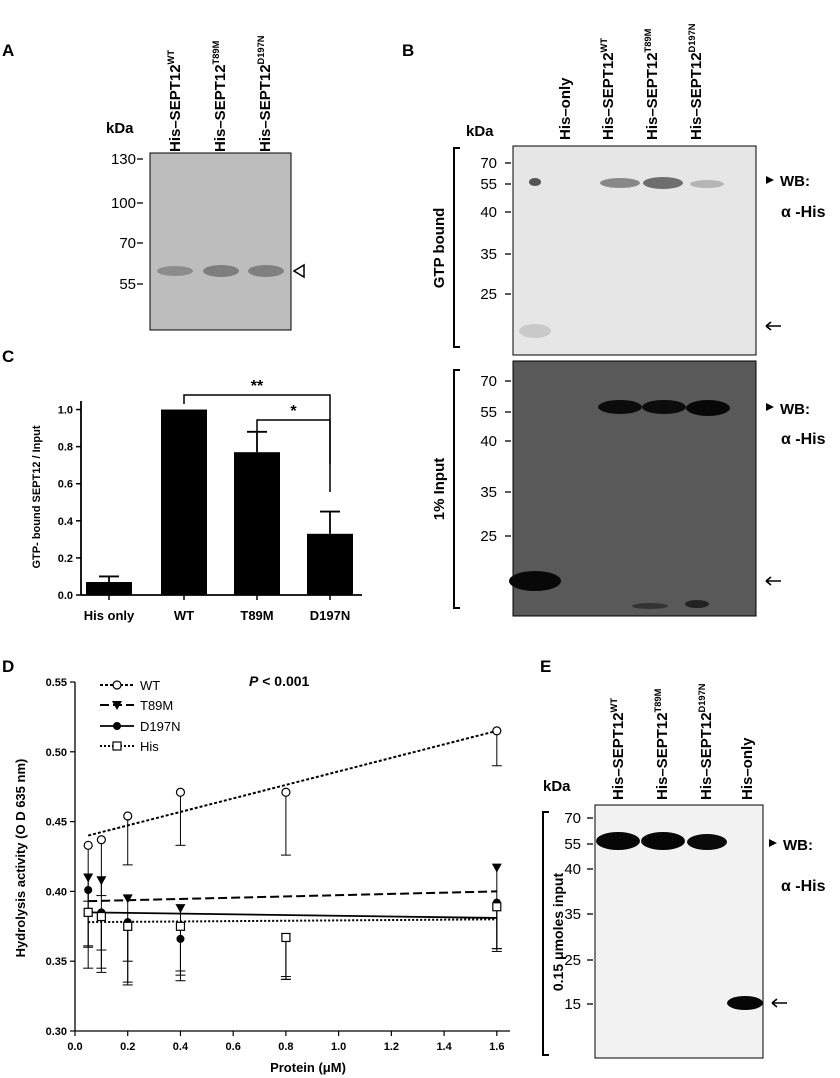  Describe the element at coordinates (293, 455) in the screenshot. I see `significance-bracket` at that location.